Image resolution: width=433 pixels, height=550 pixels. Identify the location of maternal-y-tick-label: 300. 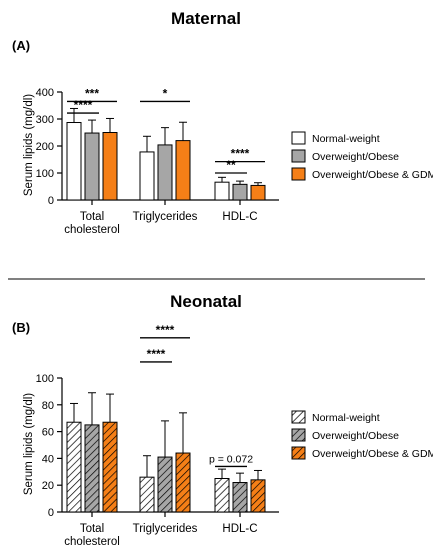
(45, 120).